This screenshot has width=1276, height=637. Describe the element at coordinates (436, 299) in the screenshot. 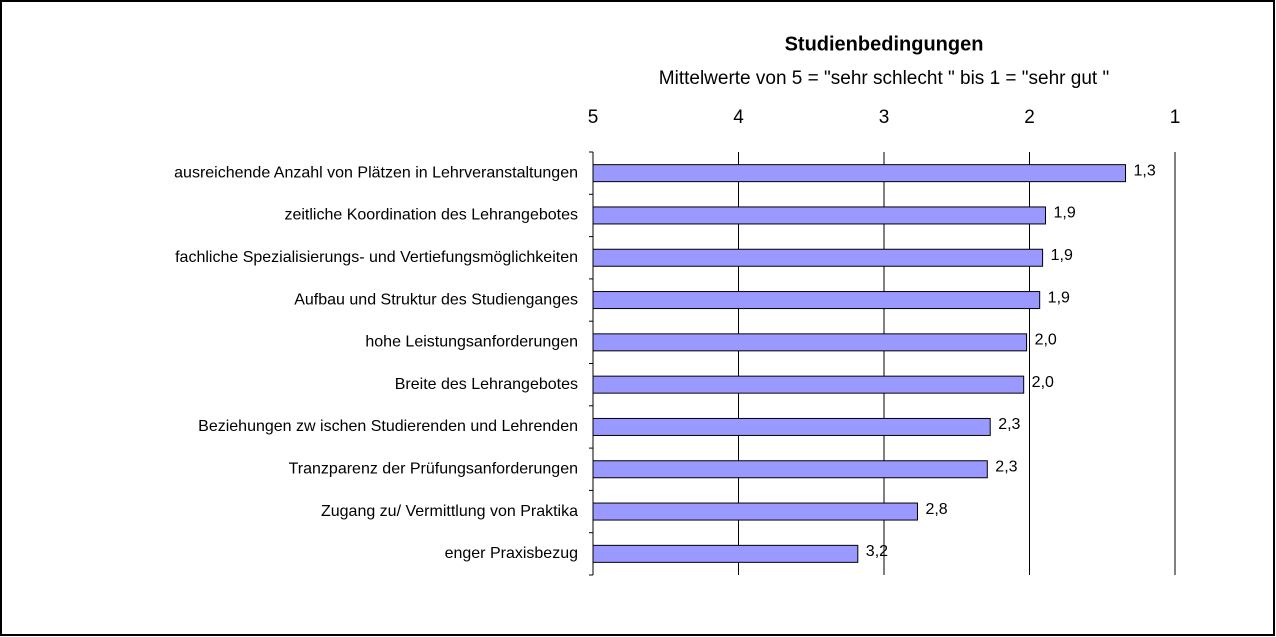

I see `y-tick-label: Aufbau und Struktur des Studienganges` at that location.